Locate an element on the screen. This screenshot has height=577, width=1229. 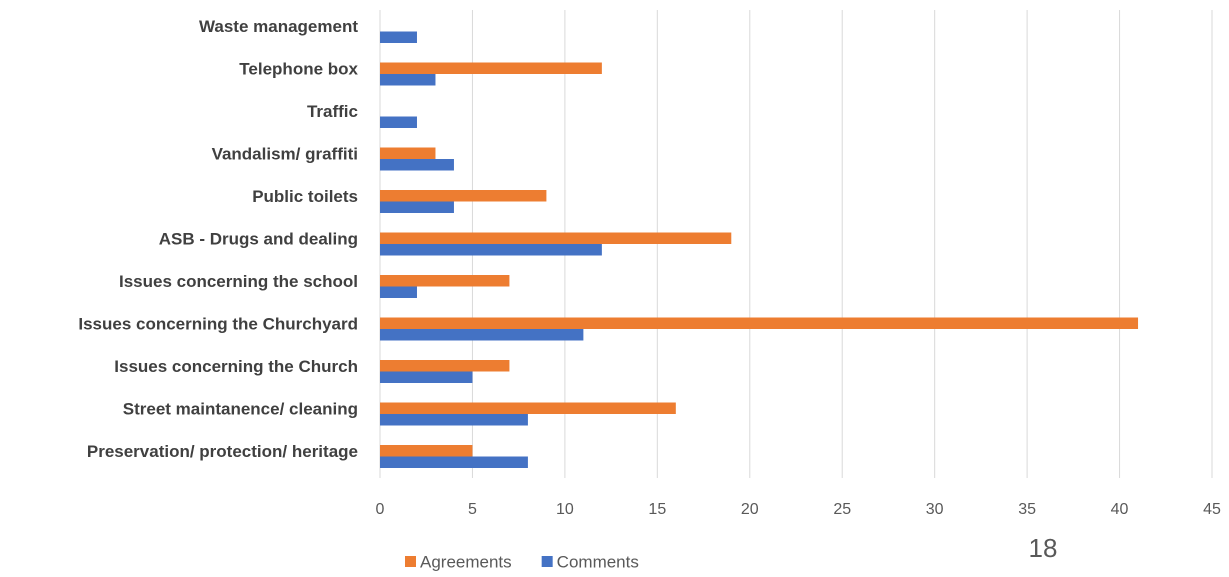
x-tick-label: 25 is located at coordinates (842, 509).